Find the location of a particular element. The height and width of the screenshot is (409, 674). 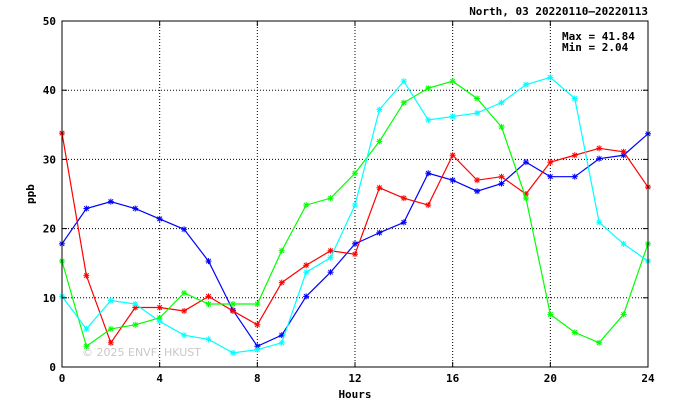

chart-title: North, 03 20220110–20220113 is located at coordinates (558, 11).